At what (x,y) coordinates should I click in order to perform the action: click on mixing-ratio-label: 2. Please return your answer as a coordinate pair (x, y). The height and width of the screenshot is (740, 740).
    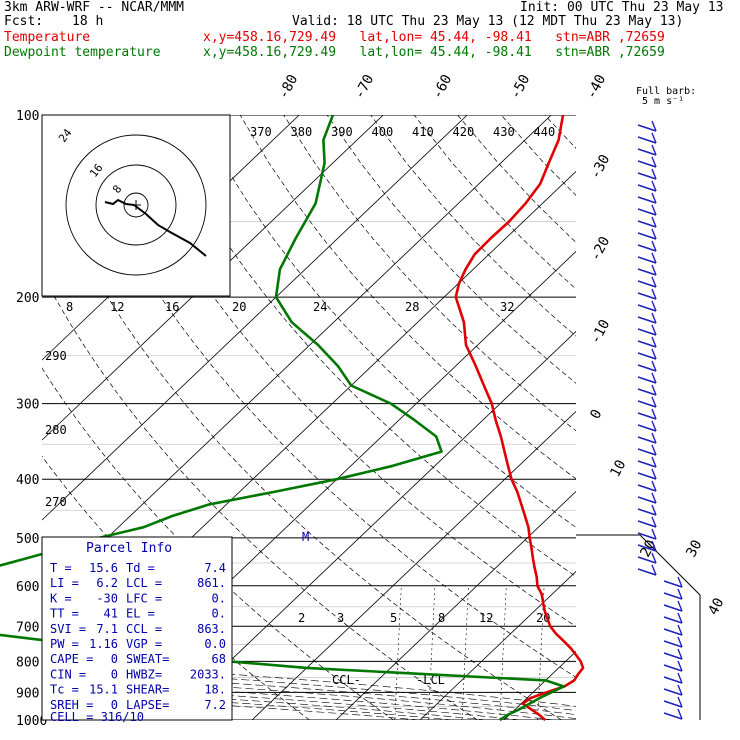
    Looking at the image, I should click on (301, 618).